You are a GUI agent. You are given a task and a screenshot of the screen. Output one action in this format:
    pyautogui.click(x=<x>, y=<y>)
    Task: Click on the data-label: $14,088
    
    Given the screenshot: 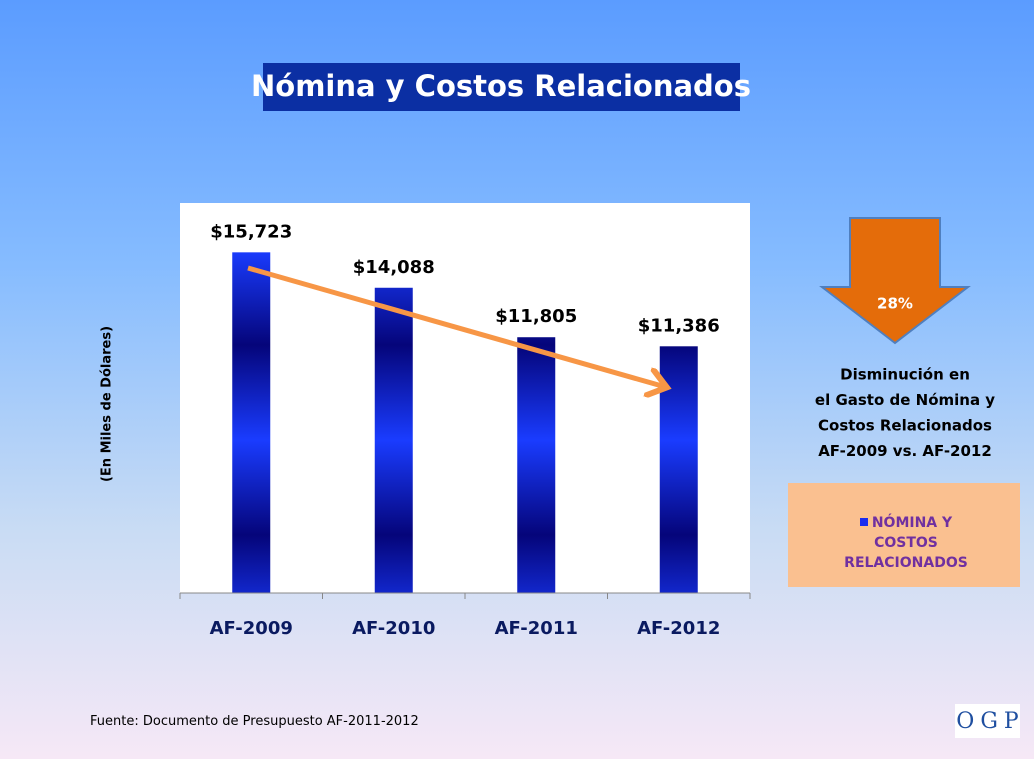 What is the action you would take?
    pyautogui.click(x=394, y=267)
    